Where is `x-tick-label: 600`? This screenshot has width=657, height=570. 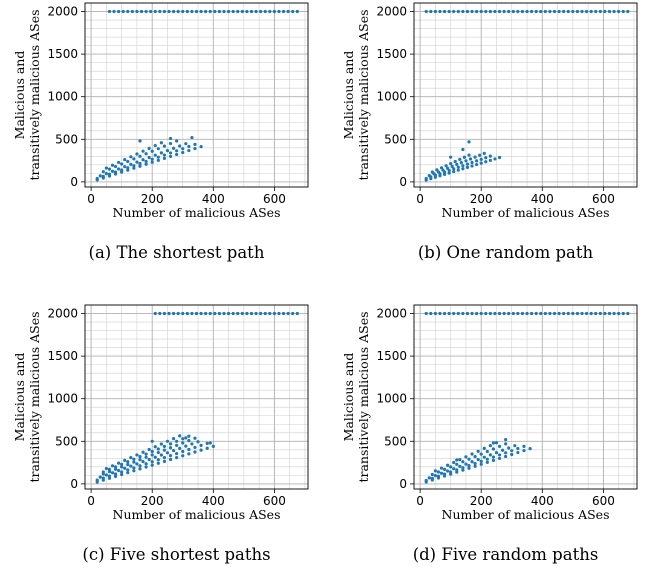 x-tick-label: 600 is located at coordinates (603, 199).